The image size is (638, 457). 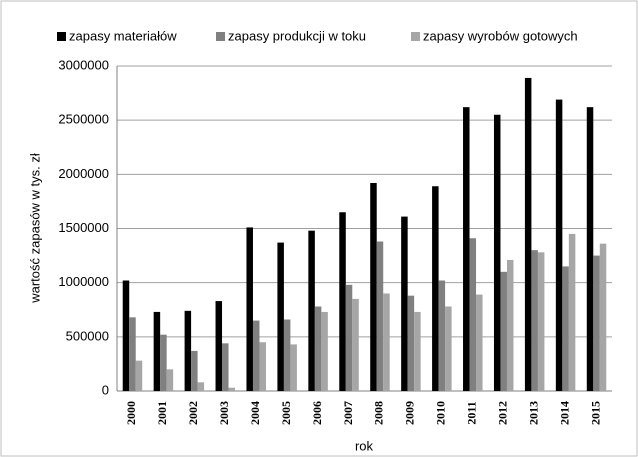 I want to click on y-tick-label: 500000, so click(x=87, y=335).